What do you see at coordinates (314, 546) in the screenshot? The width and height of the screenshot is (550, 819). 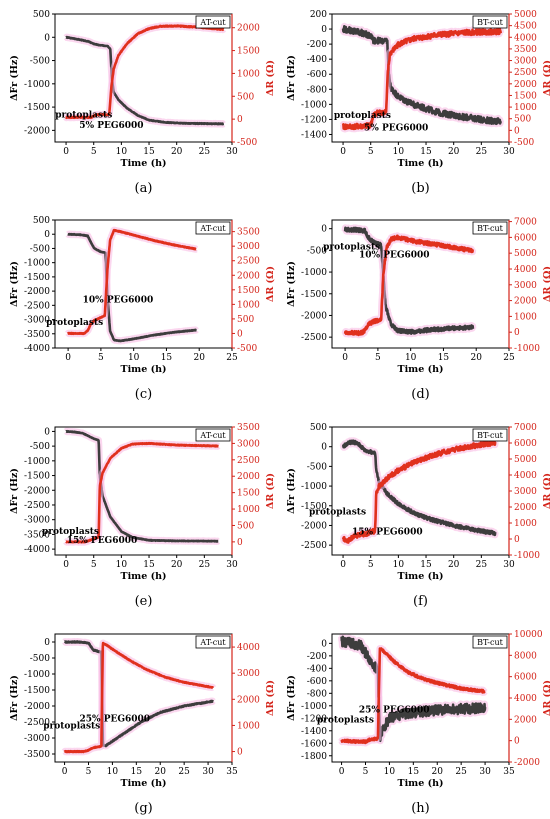 I see `y-left-tick-label: -2500` at bounding box center [314, 546].